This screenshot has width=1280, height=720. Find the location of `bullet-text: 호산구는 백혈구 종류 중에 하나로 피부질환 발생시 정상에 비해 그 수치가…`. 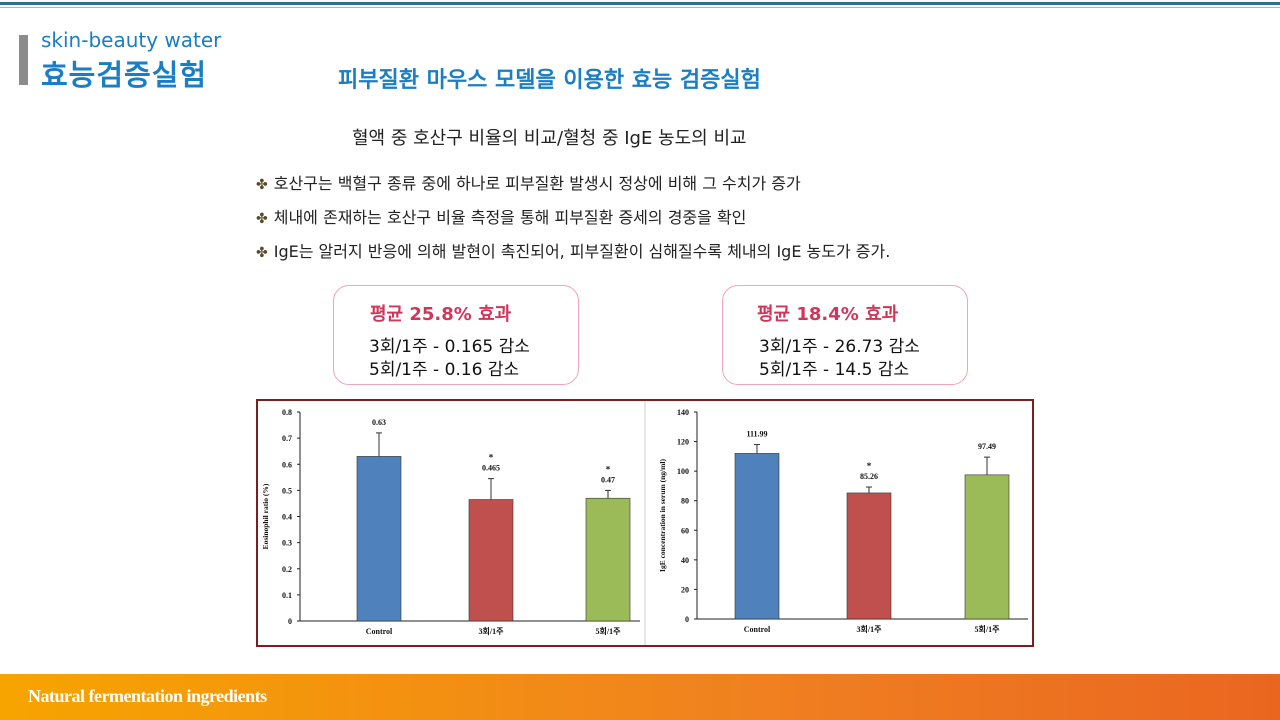

bullet-text: 호산구는 백혈구 종류 중에 하나로 피부질환 발생시 정상에 비해 그 수치가… is located at coordinates (537, 183).